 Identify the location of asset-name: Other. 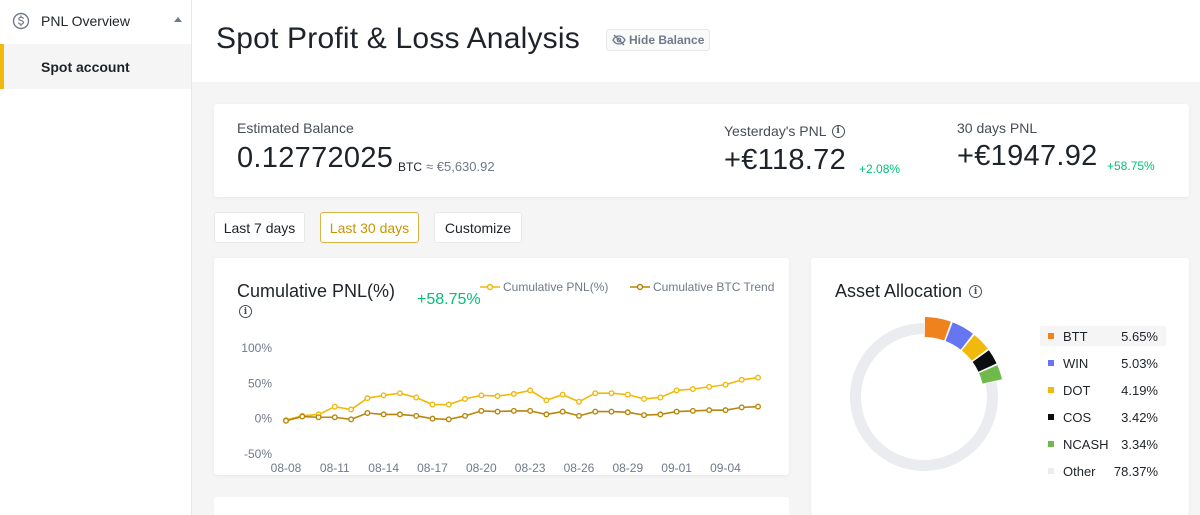
(1079, 471).